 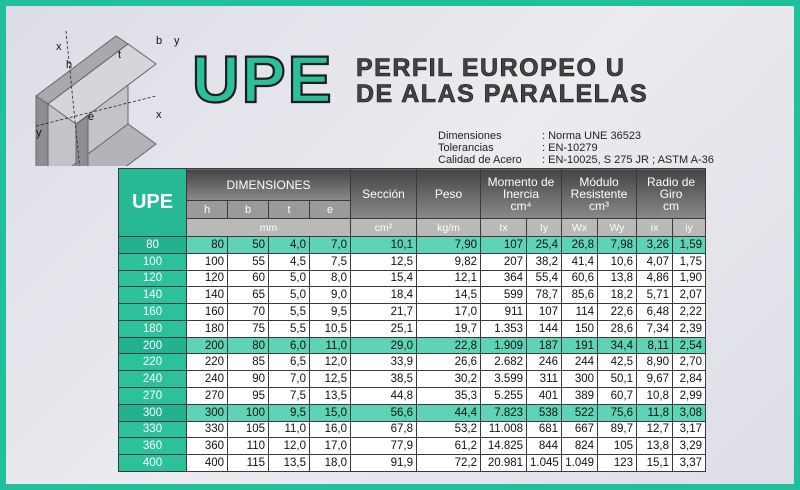 I want to click on column-header: ix, so click(x=655, y=227).